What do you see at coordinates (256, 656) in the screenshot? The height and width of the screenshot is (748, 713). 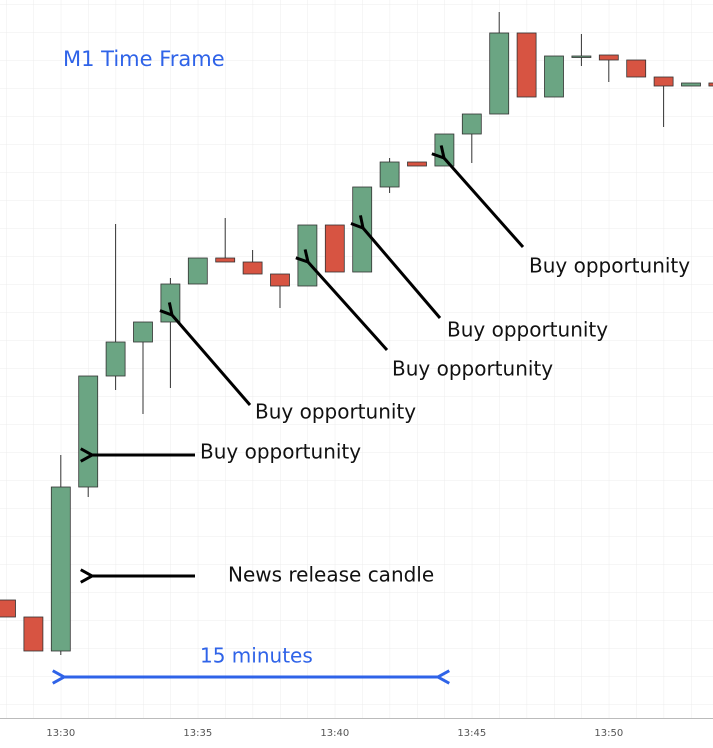 I see `annotation: 15 minutes` at bounding box center [256, 656].